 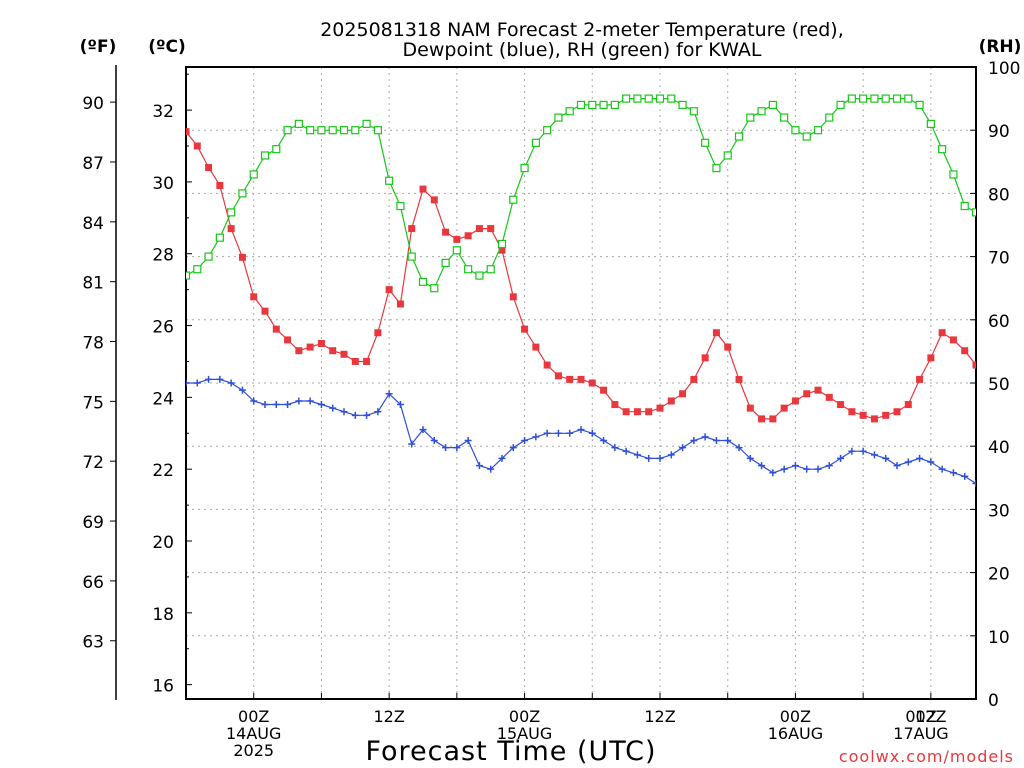 What do you see at coordinates (999, 322) in the screenshot?
I see `rh-tick-label: 60` at bounding box center [999, 322].